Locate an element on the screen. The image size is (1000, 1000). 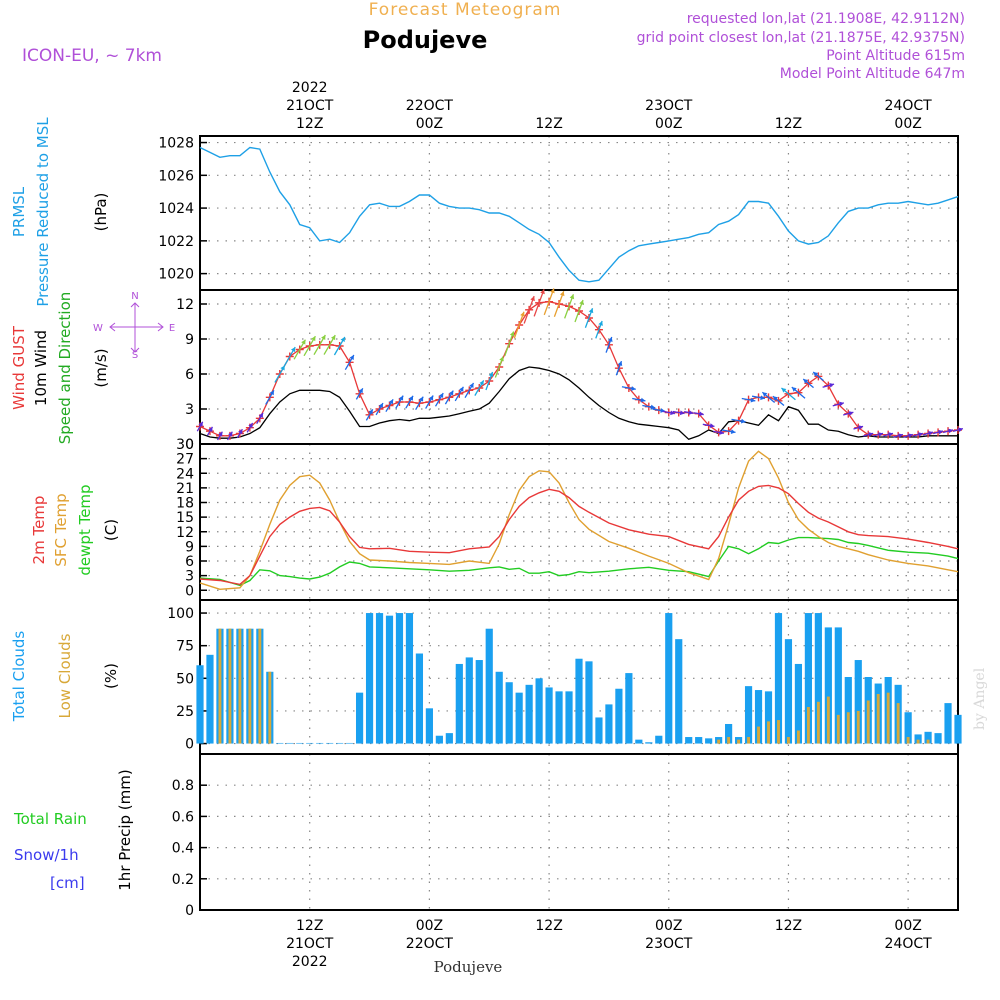
compass-e: E is located at coordinates (172, 328).